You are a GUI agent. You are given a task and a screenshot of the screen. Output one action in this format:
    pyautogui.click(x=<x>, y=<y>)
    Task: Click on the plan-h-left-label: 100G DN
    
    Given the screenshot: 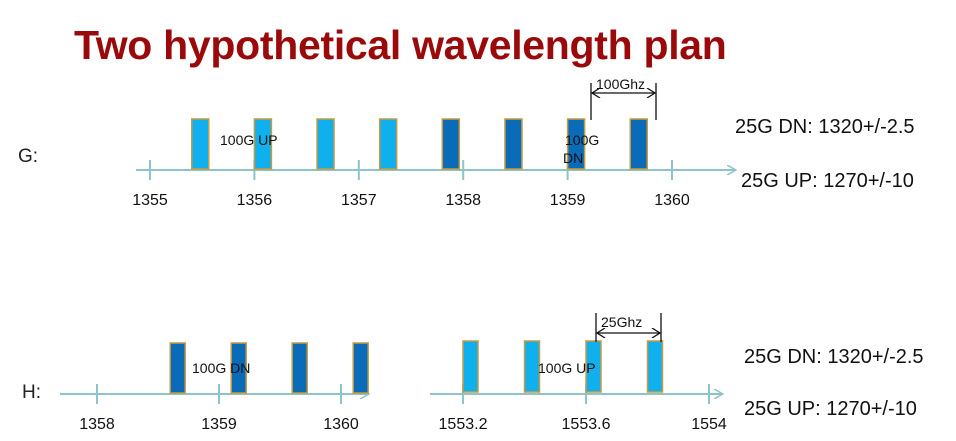 What is the action you would take?
    pyautogui.click(x=221, y=368)
    